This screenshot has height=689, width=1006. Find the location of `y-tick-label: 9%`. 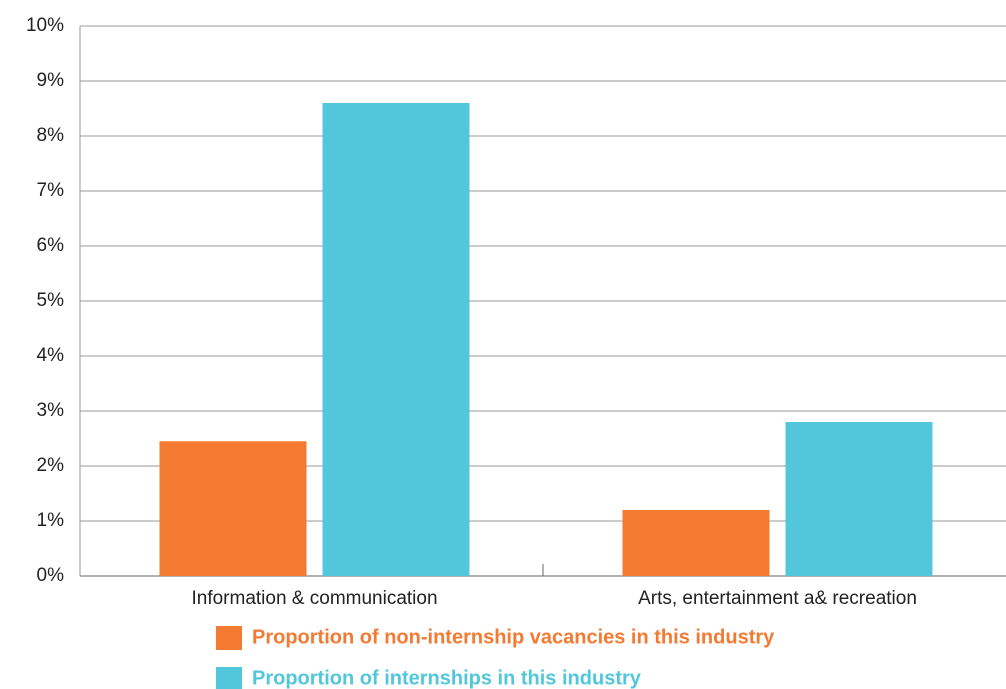

y-tick-label: 9% is located at coordinates (51, 80).